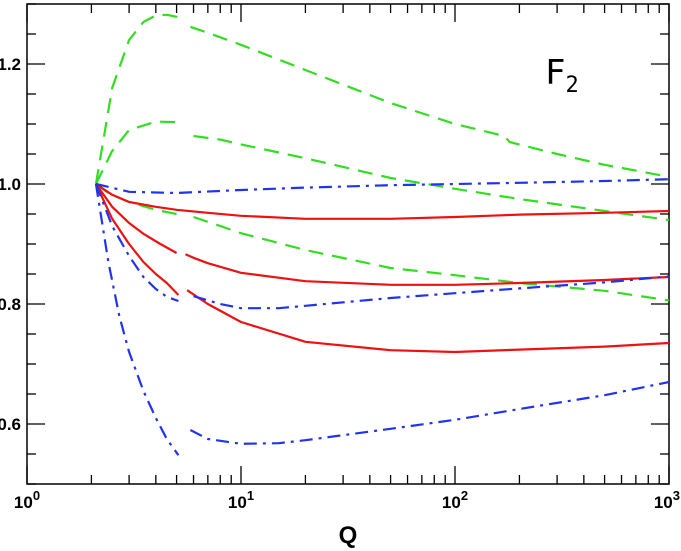  What do you see at coordinates (10, 64) in the screenshot?
I see `y-tick-label: 1.2` at bounding box center [10, 64].